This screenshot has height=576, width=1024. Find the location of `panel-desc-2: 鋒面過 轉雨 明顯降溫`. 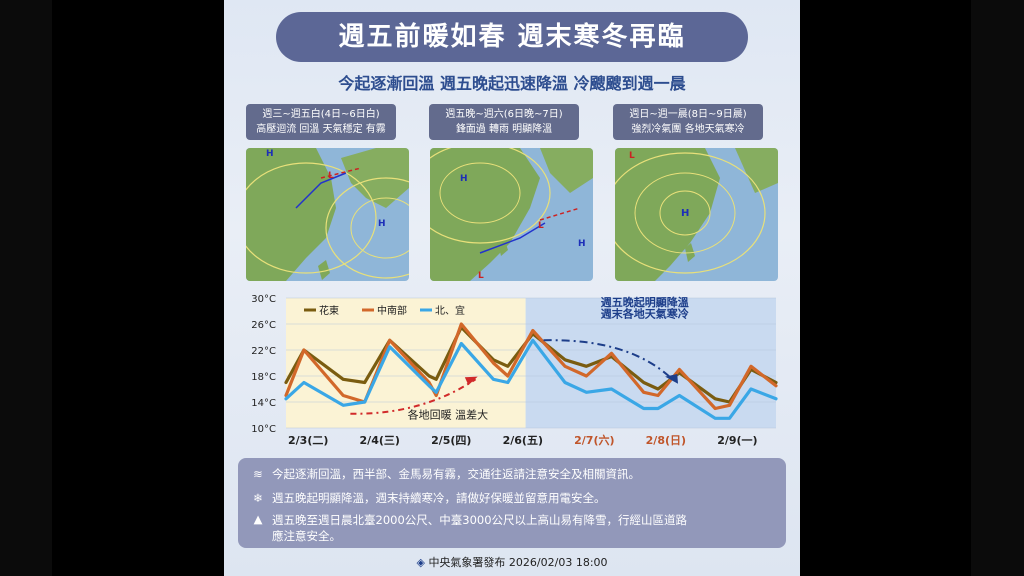

panel-desc-2: 鋒面過 轉雨 明顯降溫 is located at coordinates (504, 129).